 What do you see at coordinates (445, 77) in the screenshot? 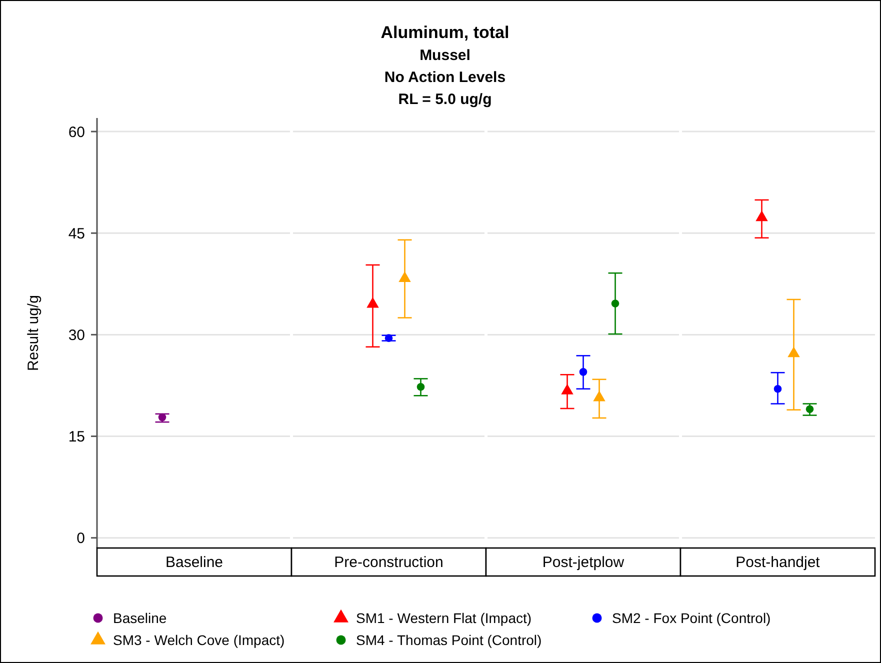
I see `chart-subtitle: Mussel No Action Levels RL = 5.0 ug/g` at bounding box center [445, 77].